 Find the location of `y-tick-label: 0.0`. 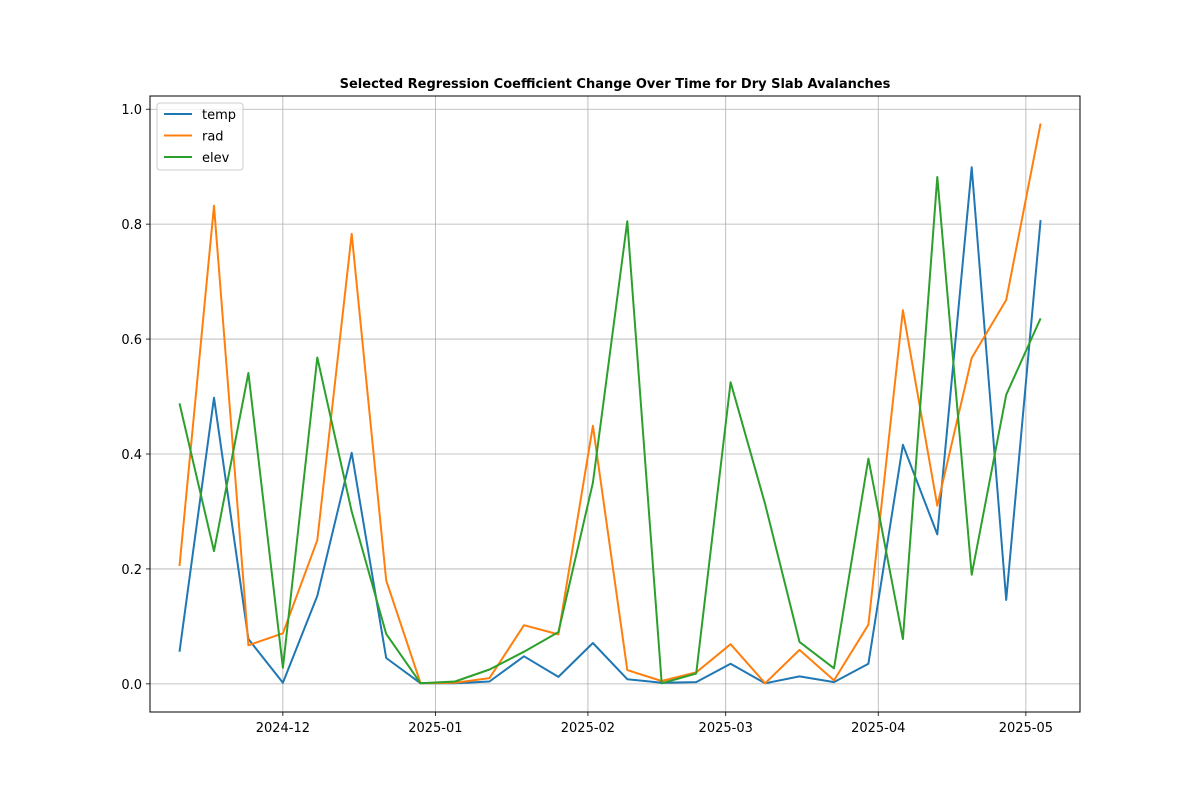

y-tick-label: 0.0 is located at coordinates (131, 685).